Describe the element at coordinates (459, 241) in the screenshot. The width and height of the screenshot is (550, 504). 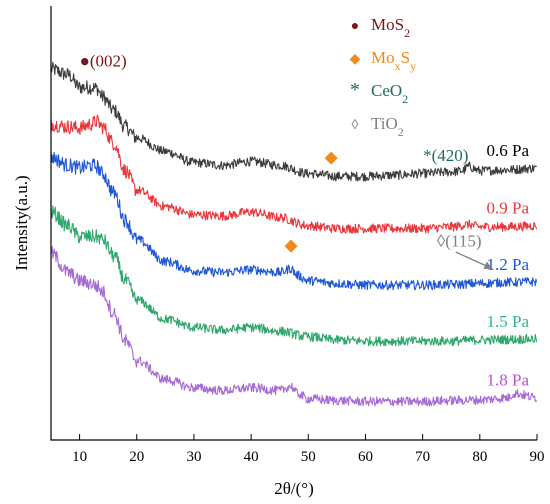
I see `peak-annotation-4: ◊(115)` at that location.